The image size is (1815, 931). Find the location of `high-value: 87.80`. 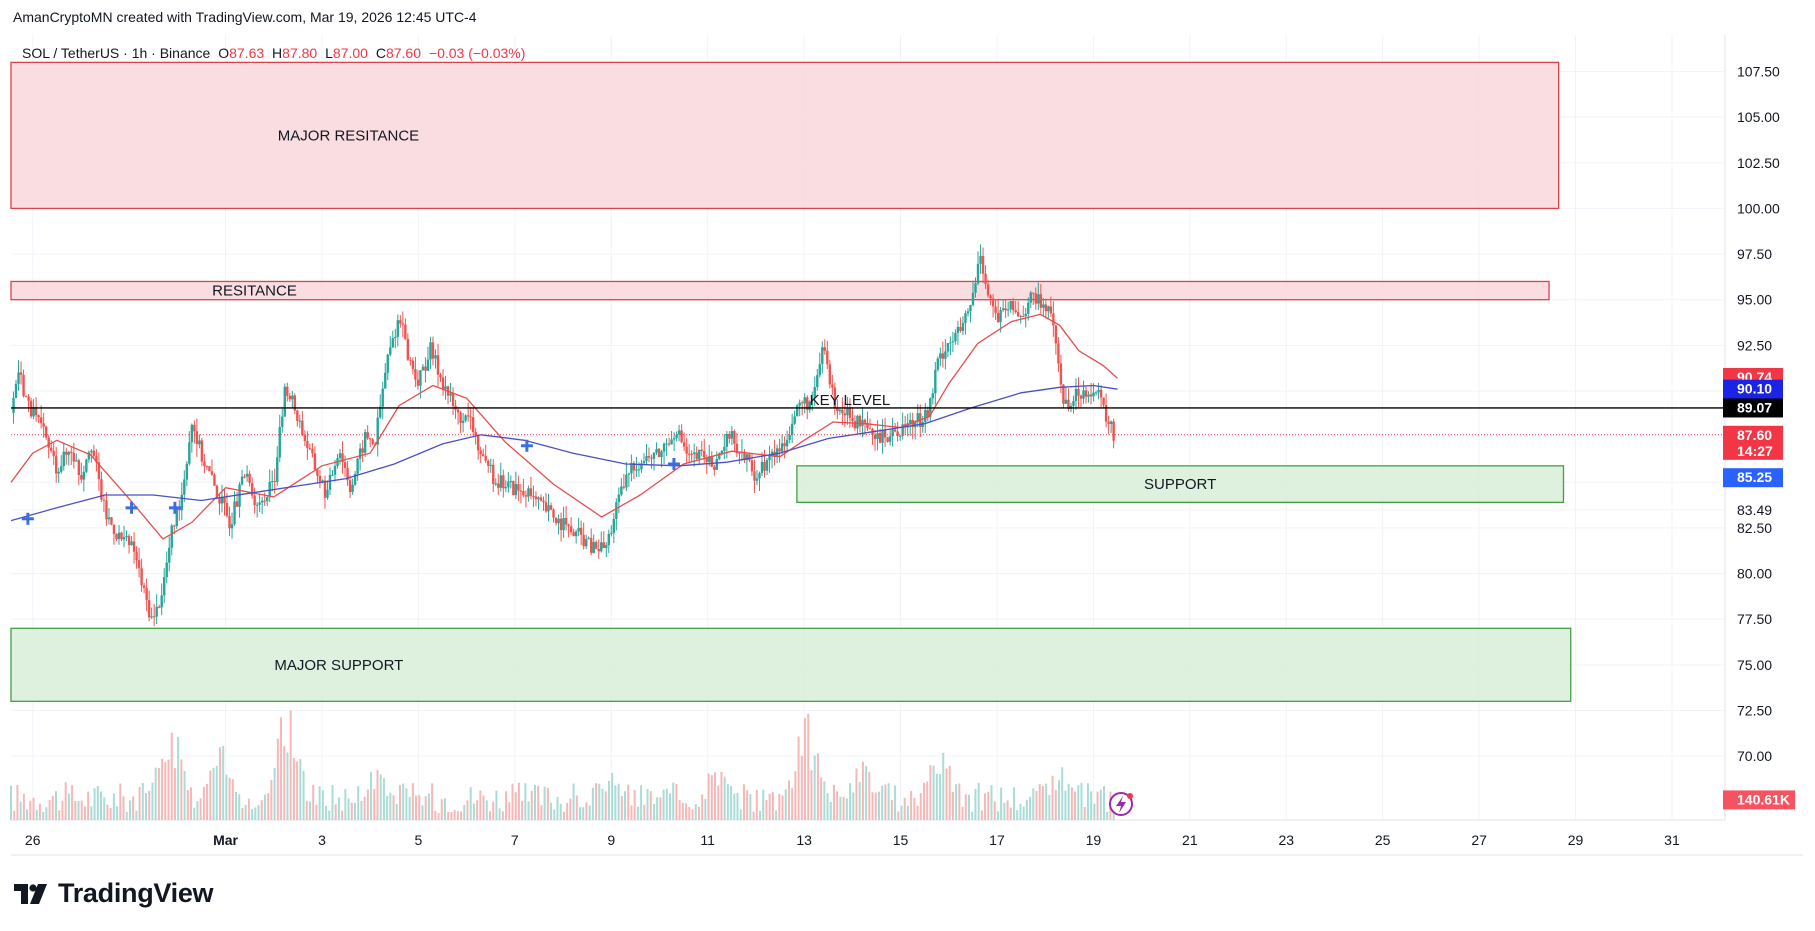

high-value: 87.80 is located at coordinates (300, 53).